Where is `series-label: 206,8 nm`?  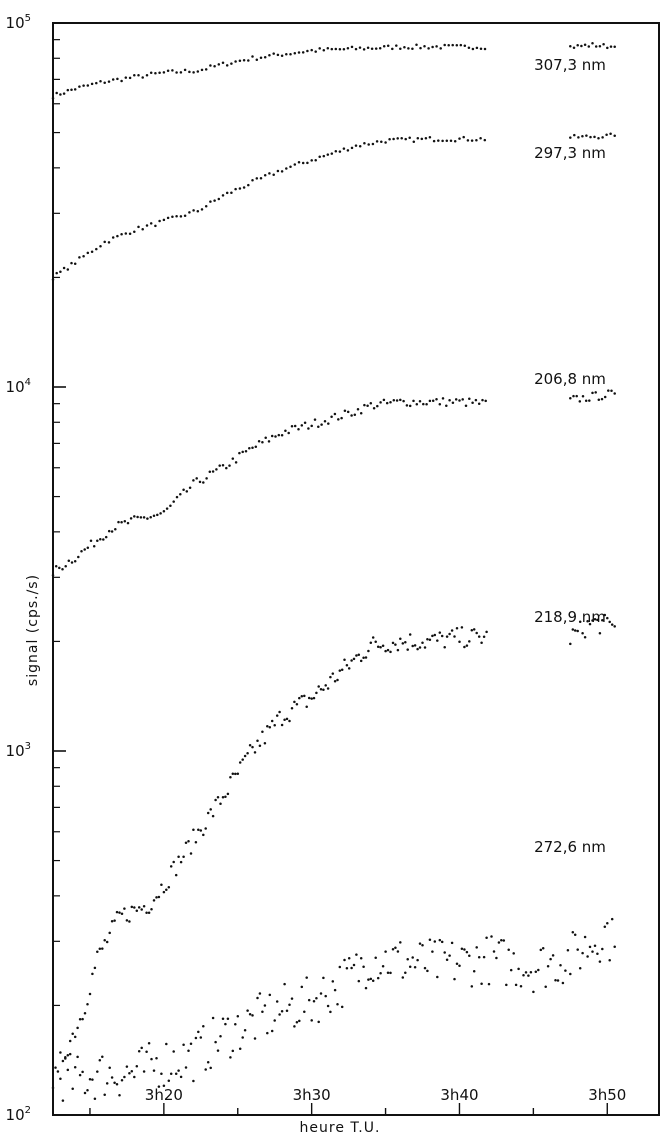
series-label: 206,8 nm is located at coordinates (570, 379).